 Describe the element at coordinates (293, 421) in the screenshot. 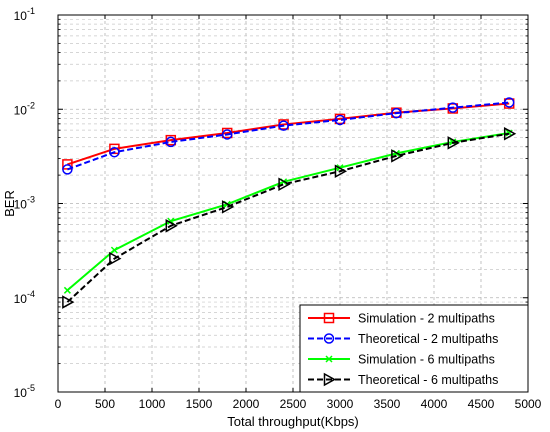

I see `x-axis-label: Total throughput(Kbps)` at that location.